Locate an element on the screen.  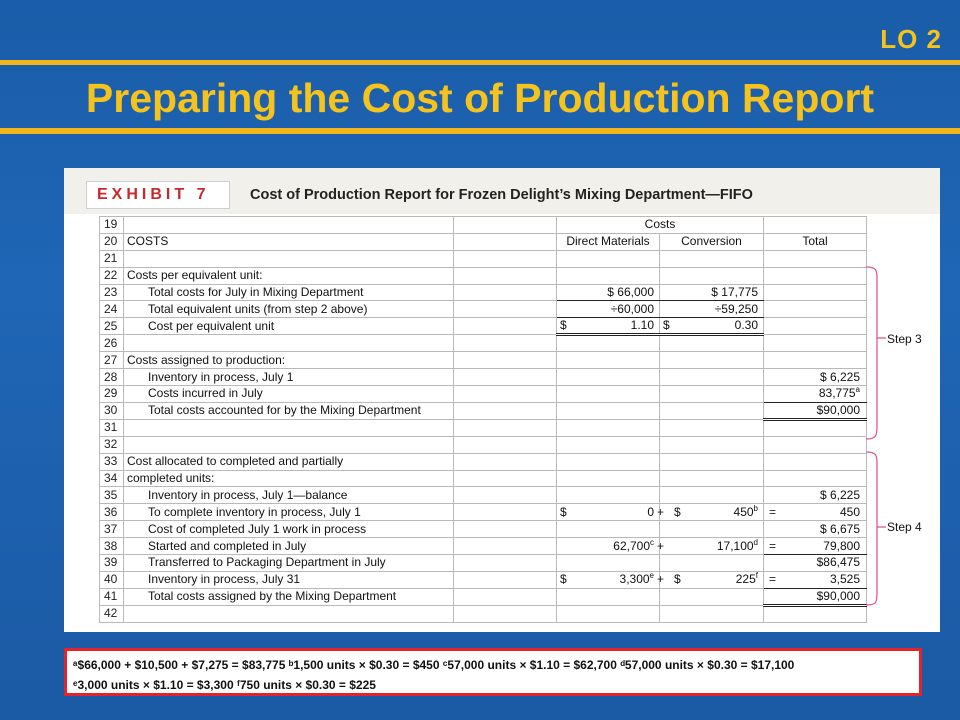
row-number: 31 is located at coordinates (111, 427).